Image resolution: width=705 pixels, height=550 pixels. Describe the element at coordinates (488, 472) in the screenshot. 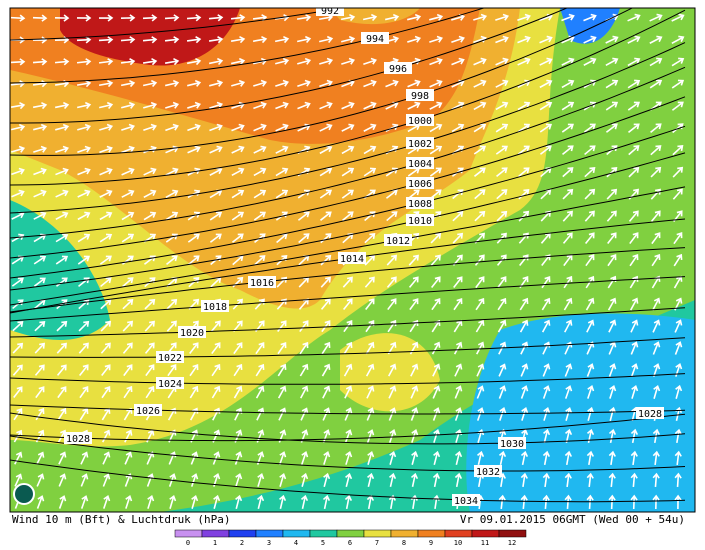

I see `isobar-label: 1032` at that location.